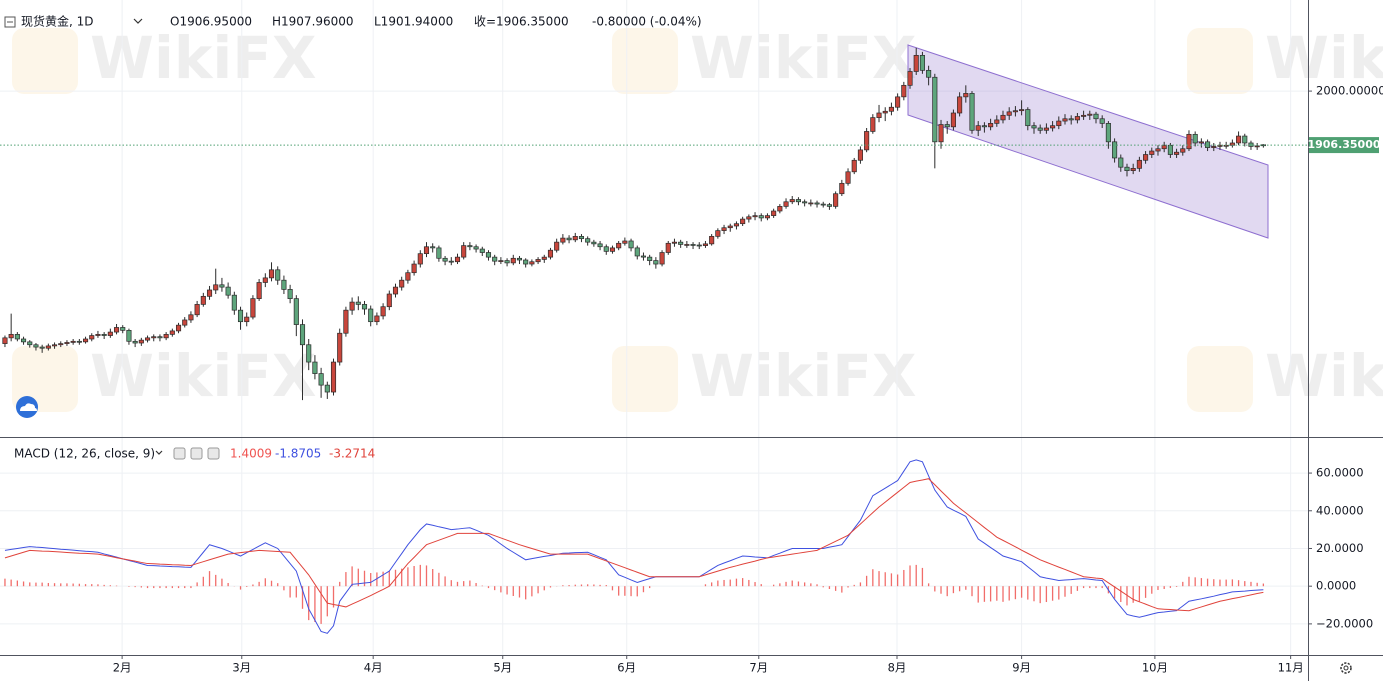 This screenshot has width=1383, height=681. I want to click on interval-chevron, so click(138, 21).